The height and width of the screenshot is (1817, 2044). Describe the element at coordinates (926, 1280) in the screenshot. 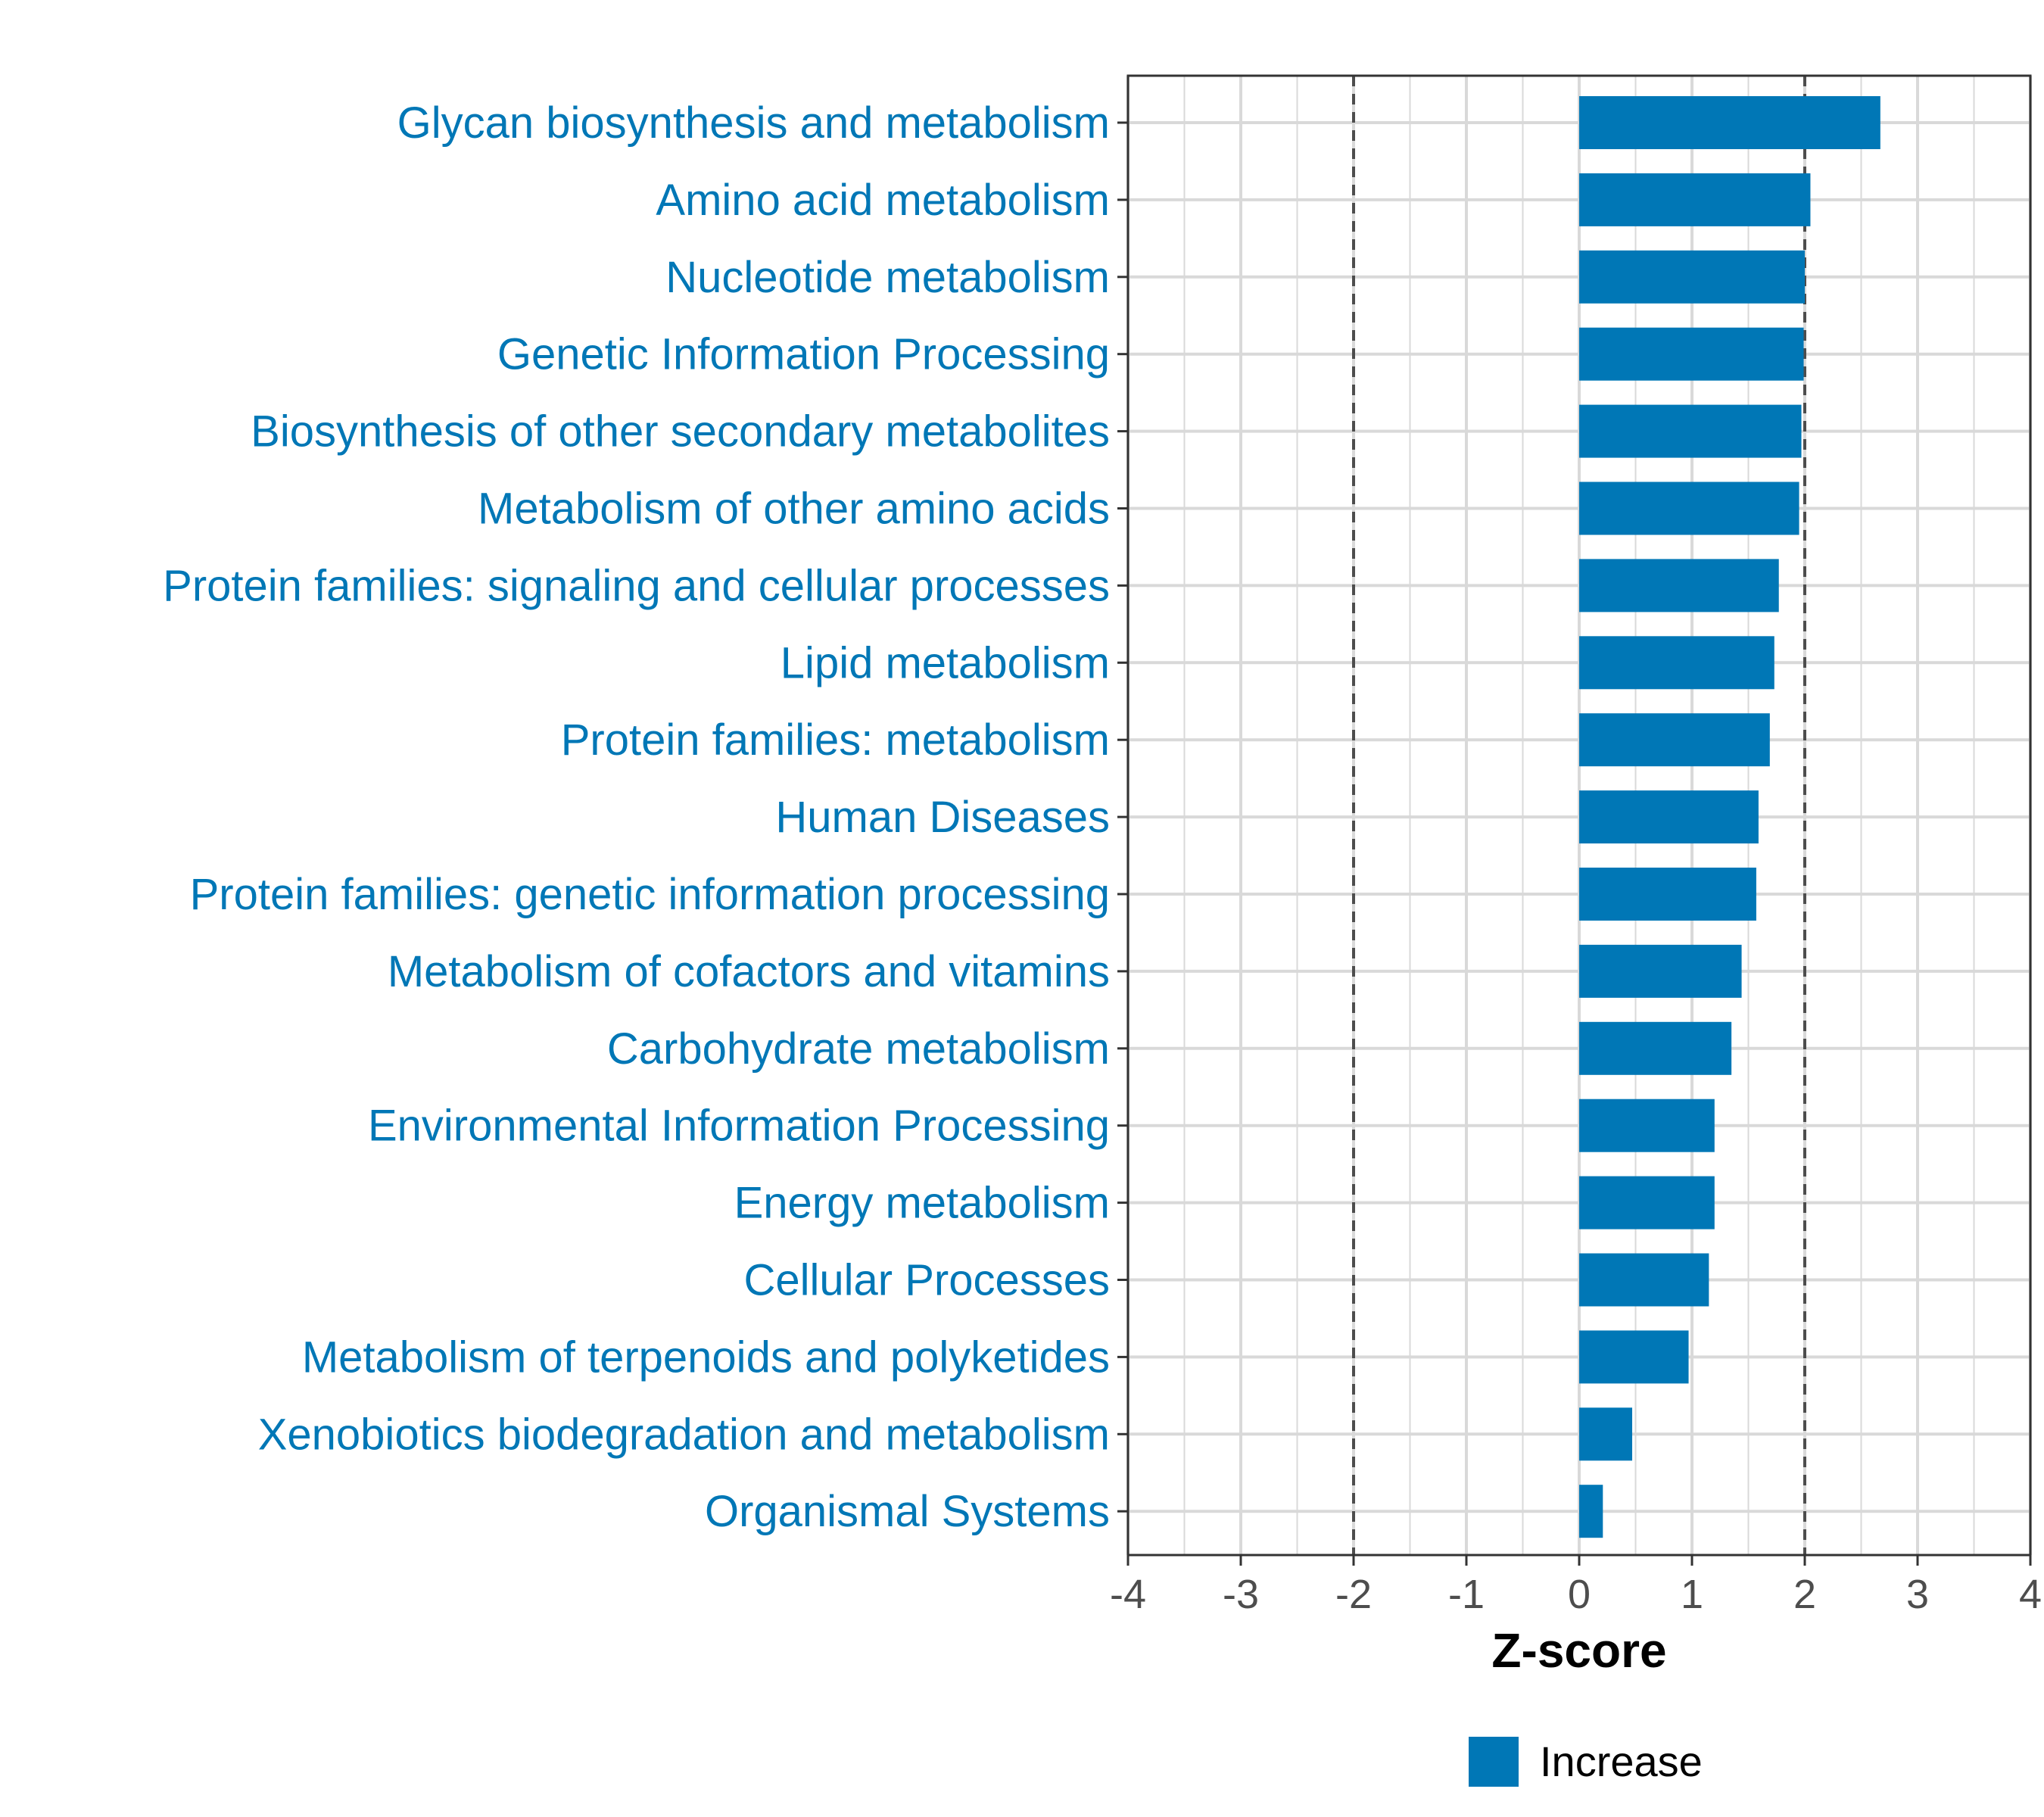

I see `category-label: Cellular Processes` at that location.